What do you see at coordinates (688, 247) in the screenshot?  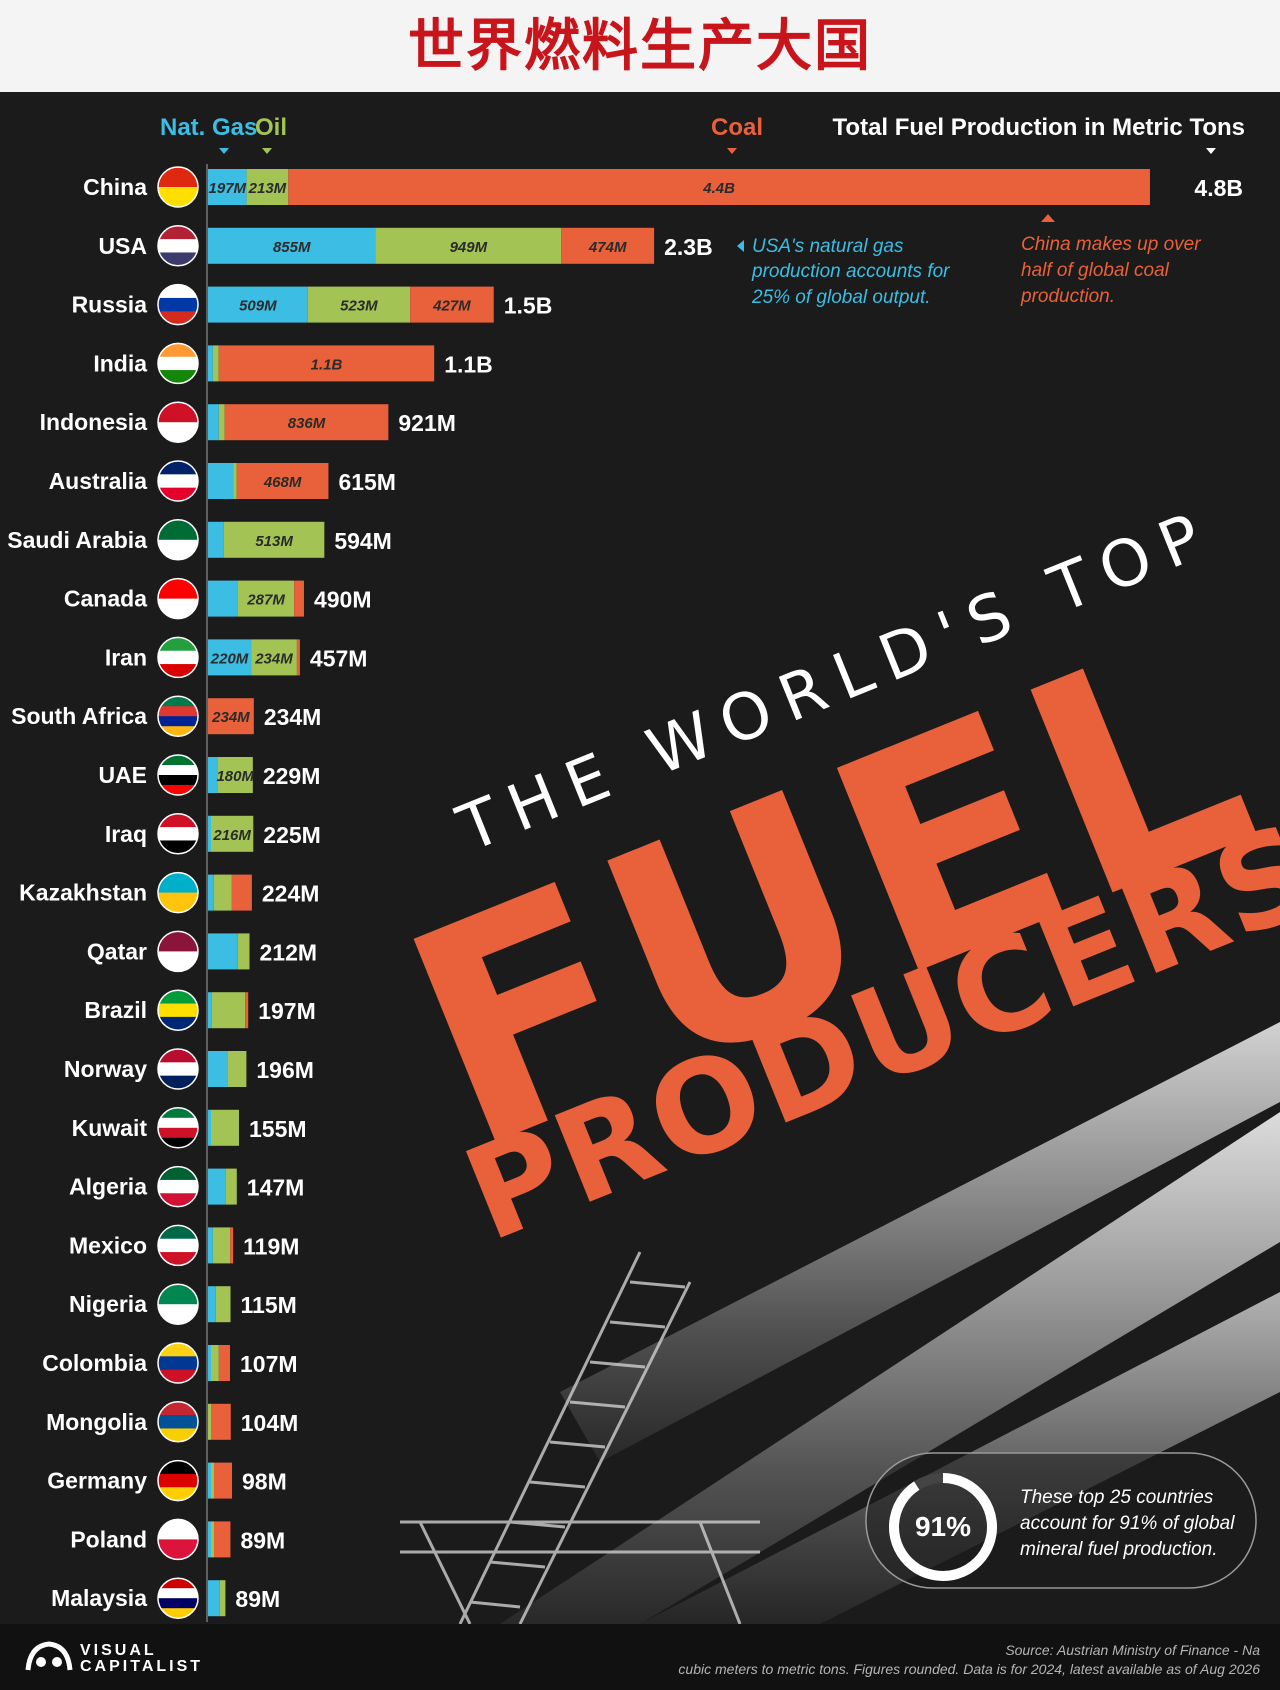 I see `total-label-usa: 2.3B` at bounding box center [688, 247].